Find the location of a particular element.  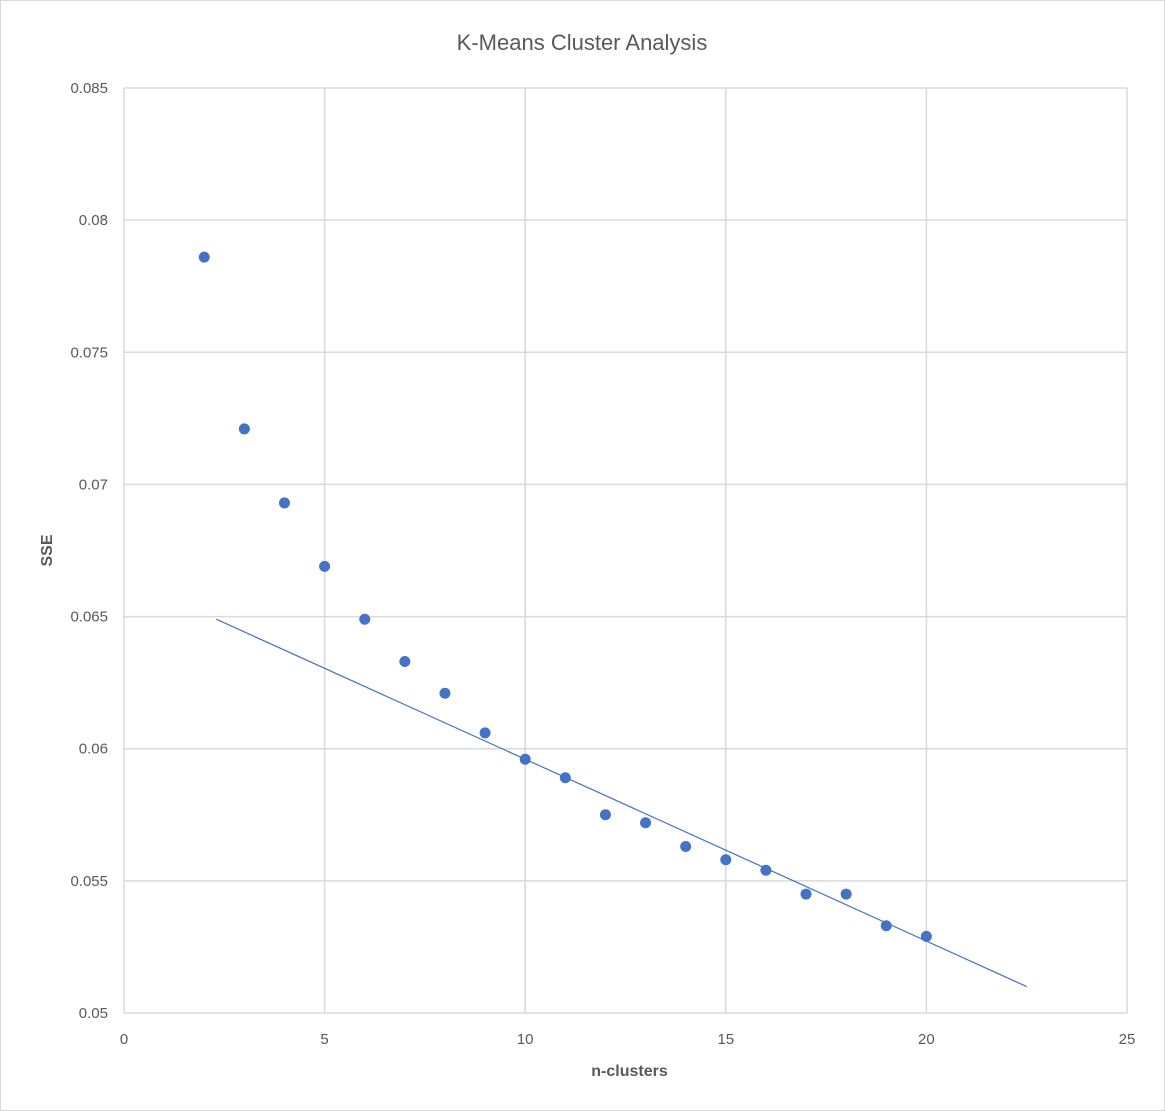

x-tick-label: 0 is located at coordinates (124, 1039).